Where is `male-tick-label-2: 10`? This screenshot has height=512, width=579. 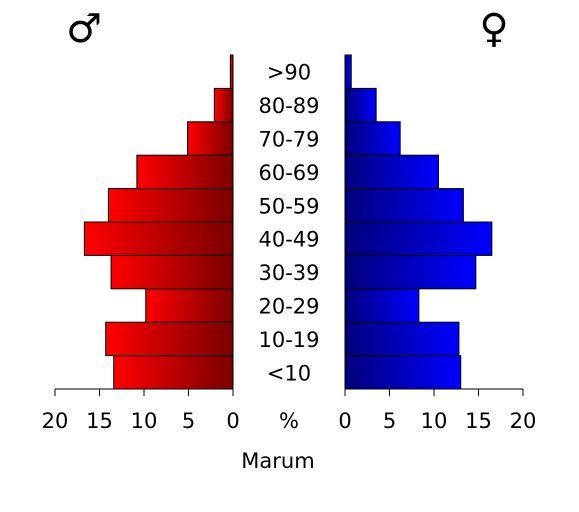
male-tick-label-2: 10 is located at coordinates (144, 421).